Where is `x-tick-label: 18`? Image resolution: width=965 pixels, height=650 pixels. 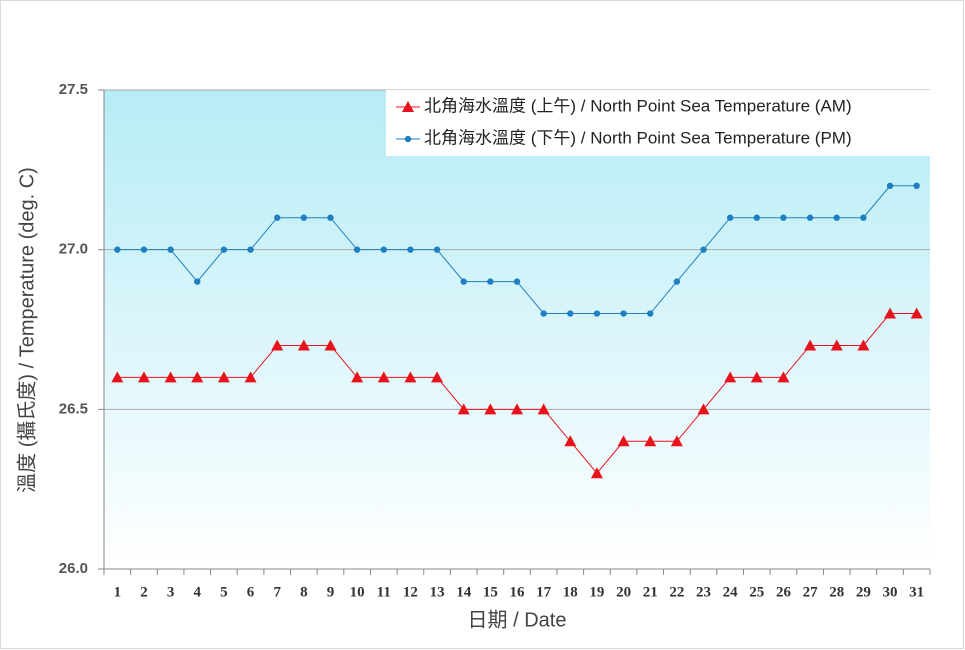 x-tick-label: 18 is located at coordinates (570, 592).